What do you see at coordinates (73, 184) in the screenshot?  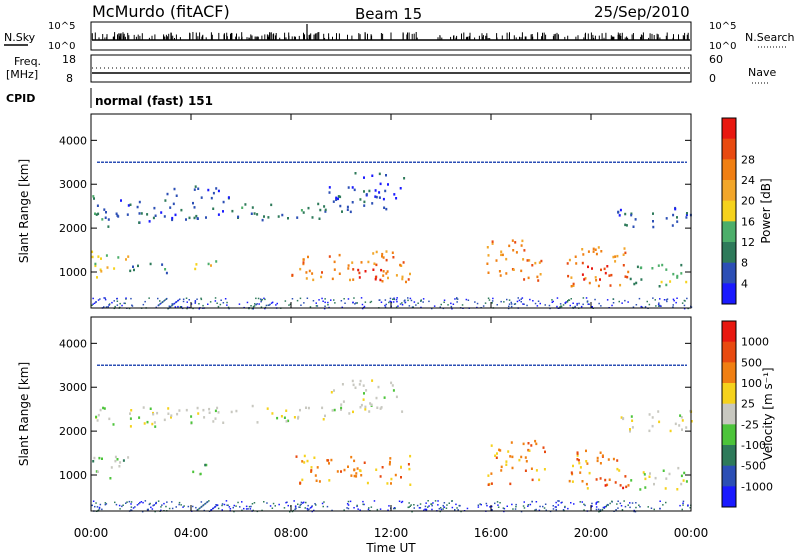 I see `power-ytick-label: 3000` at bounding box center [73, 184].